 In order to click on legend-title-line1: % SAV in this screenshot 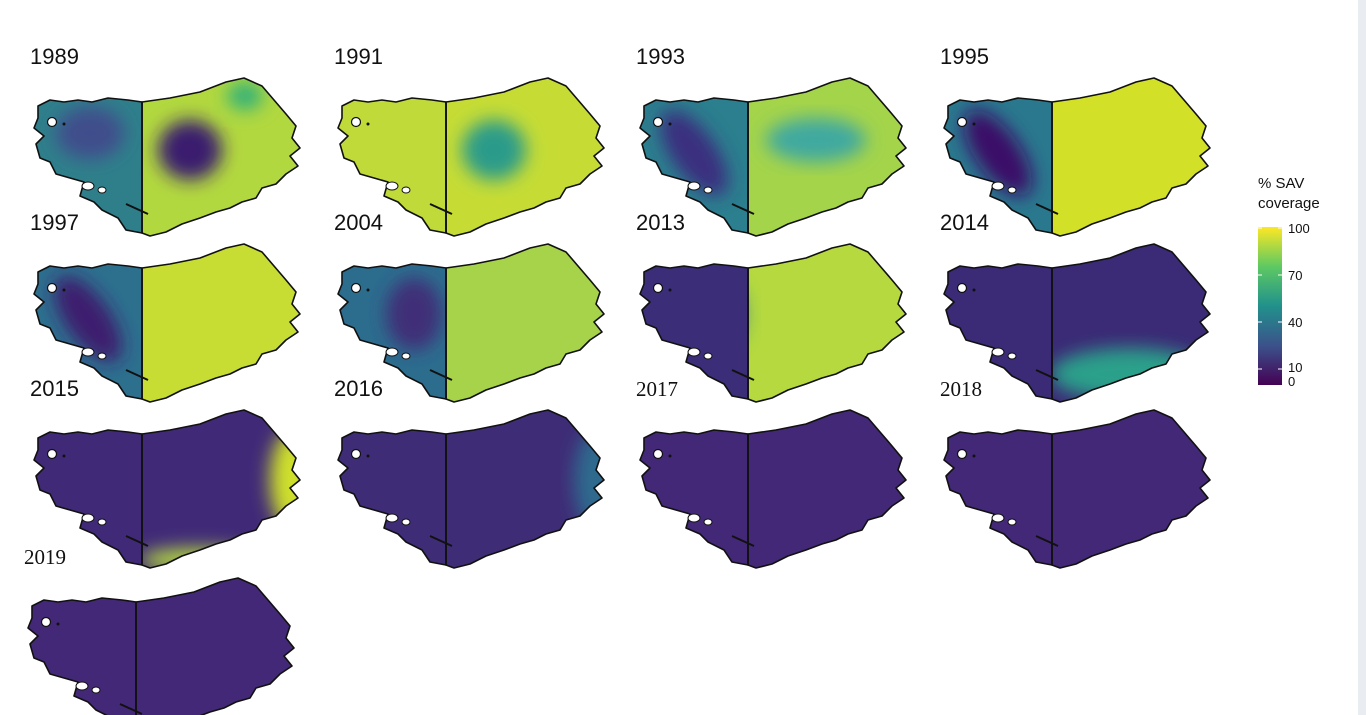, I will do `click(1281, 183)`.